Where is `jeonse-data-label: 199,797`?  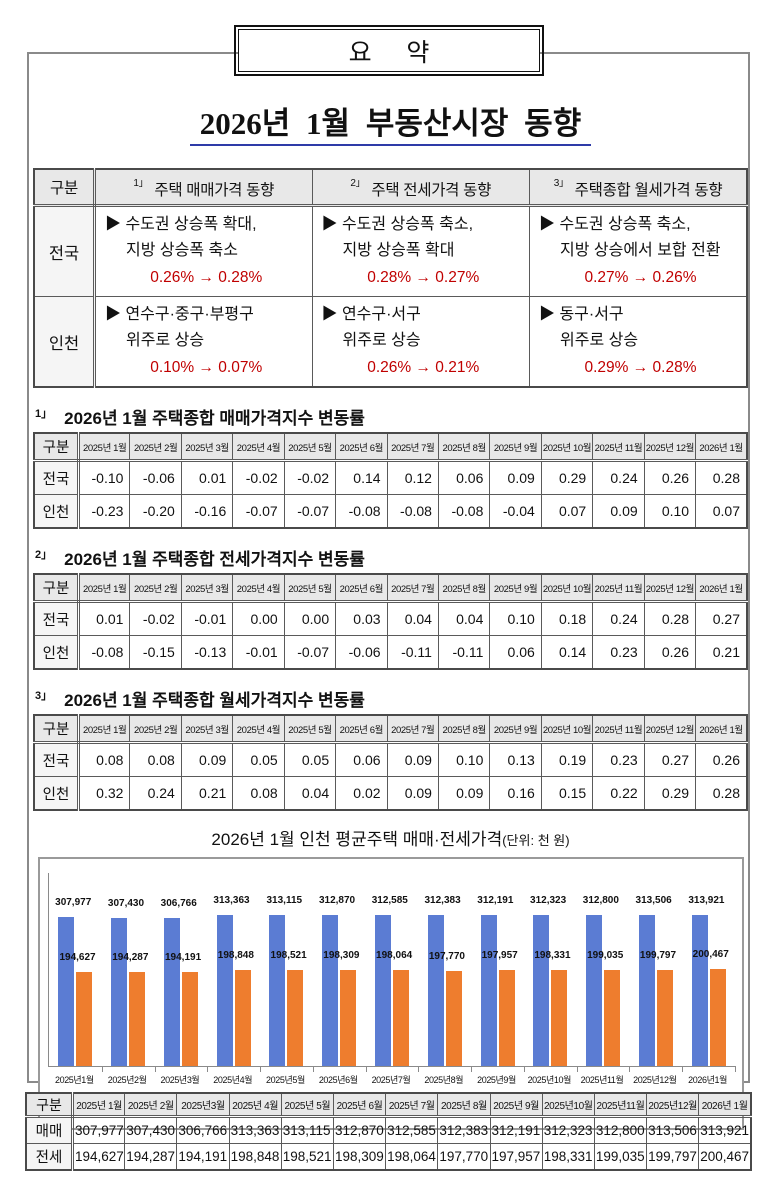
jeonse-data-label: 199,797 is located at coordinates (658, 955).